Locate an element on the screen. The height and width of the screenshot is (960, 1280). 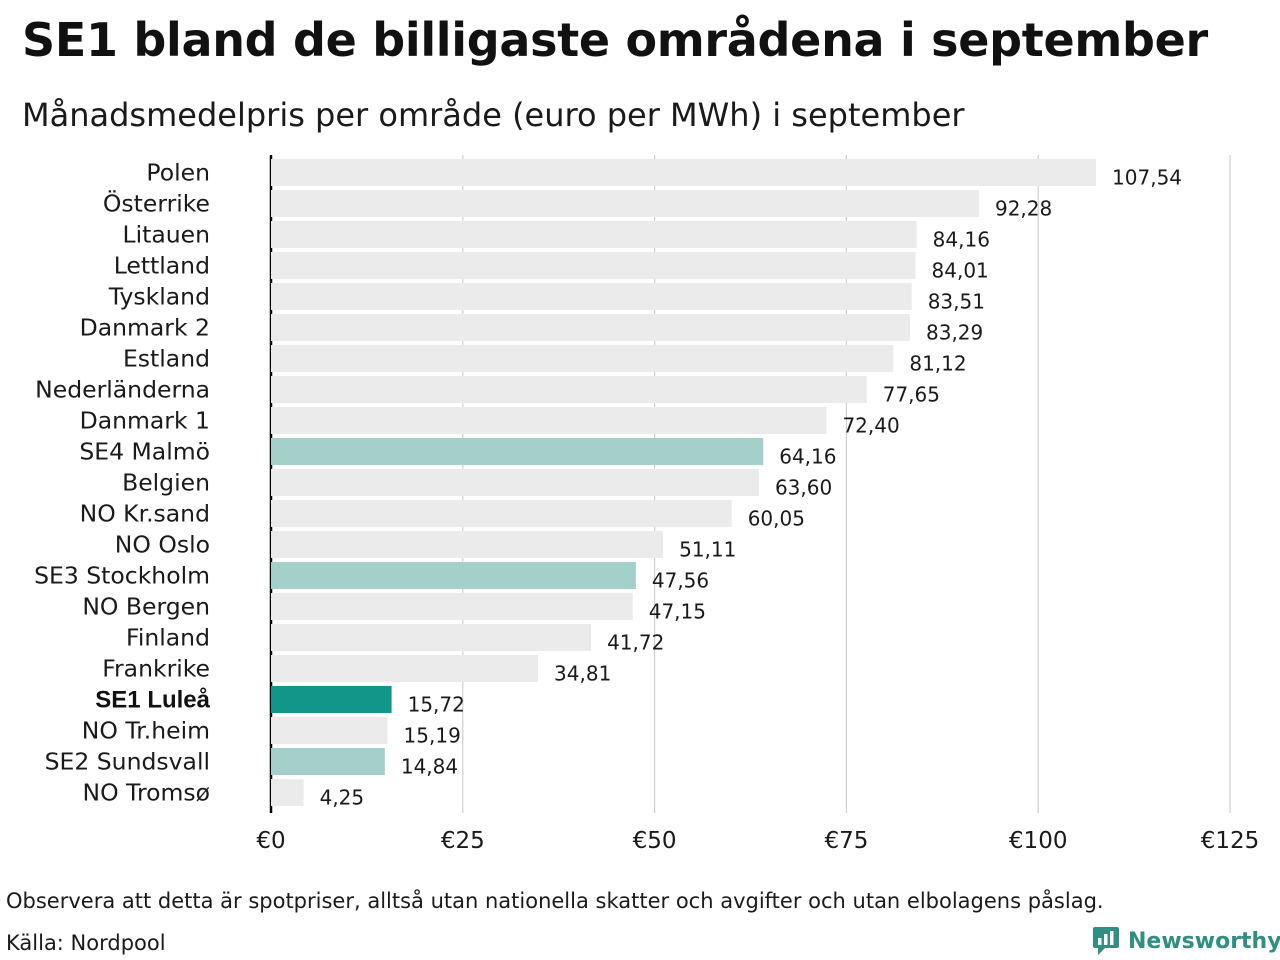
brand-logo: Newsworthy is located at coordinates (1186, 941).